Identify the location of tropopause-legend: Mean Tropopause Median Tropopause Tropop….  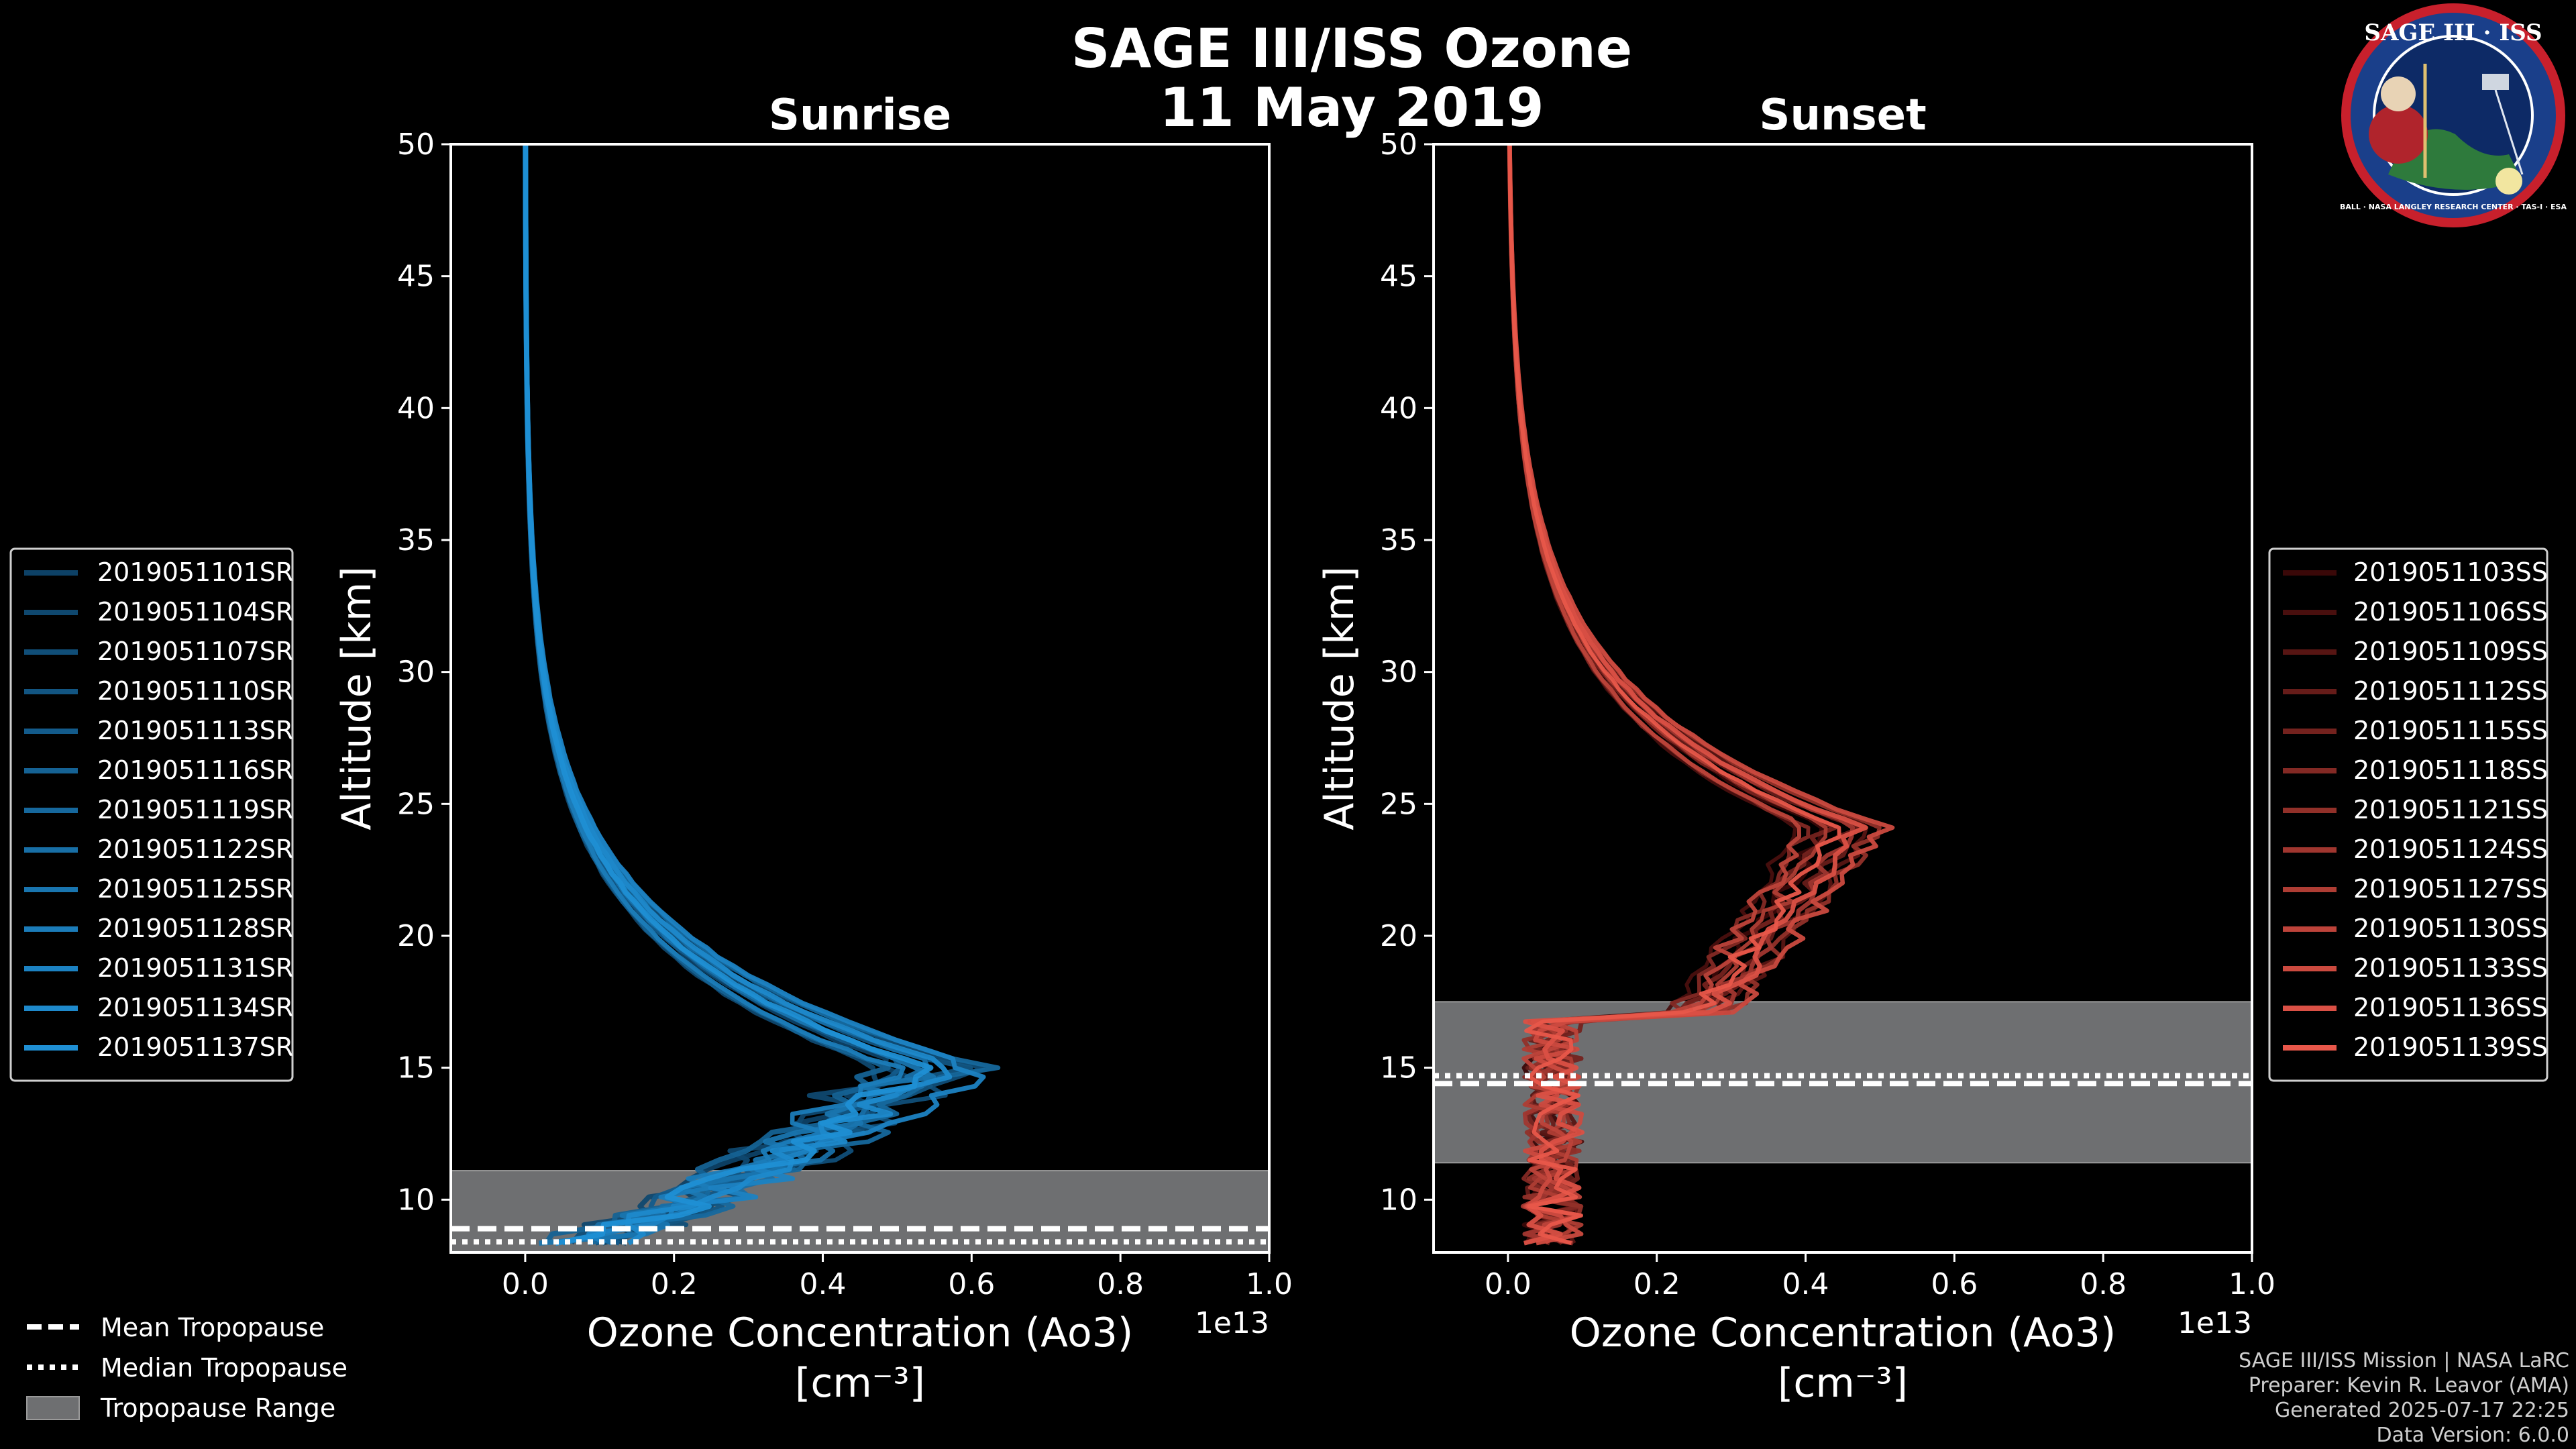
(186, 1368).